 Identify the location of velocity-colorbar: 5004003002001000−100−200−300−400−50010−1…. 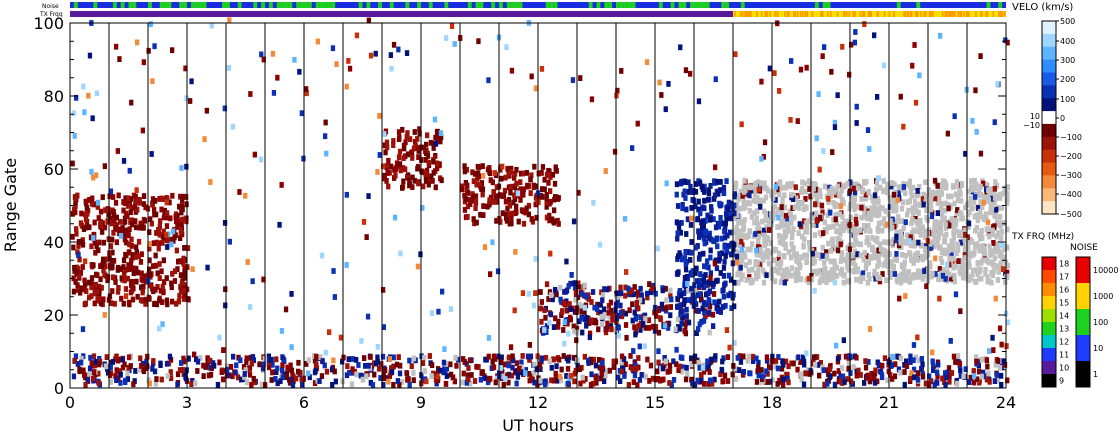
(1052, 118).